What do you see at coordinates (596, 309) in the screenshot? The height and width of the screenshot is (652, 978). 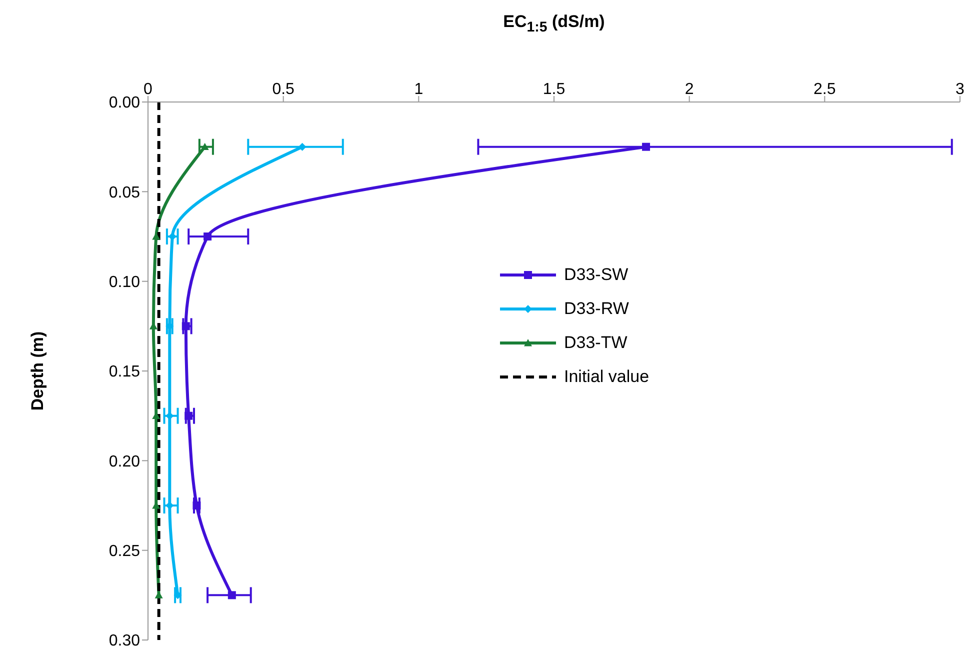 I see `legend-label: D33-RW` at bounding box center [596, 309].